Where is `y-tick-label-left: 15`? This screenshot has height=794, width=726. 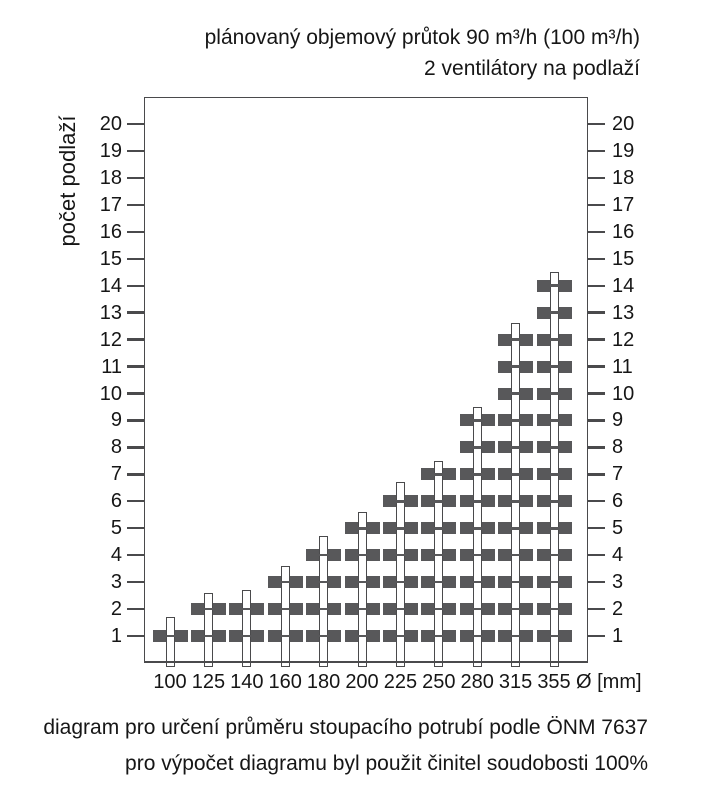 y-tick-label-left: 15 is located at coordinates (110, 258).